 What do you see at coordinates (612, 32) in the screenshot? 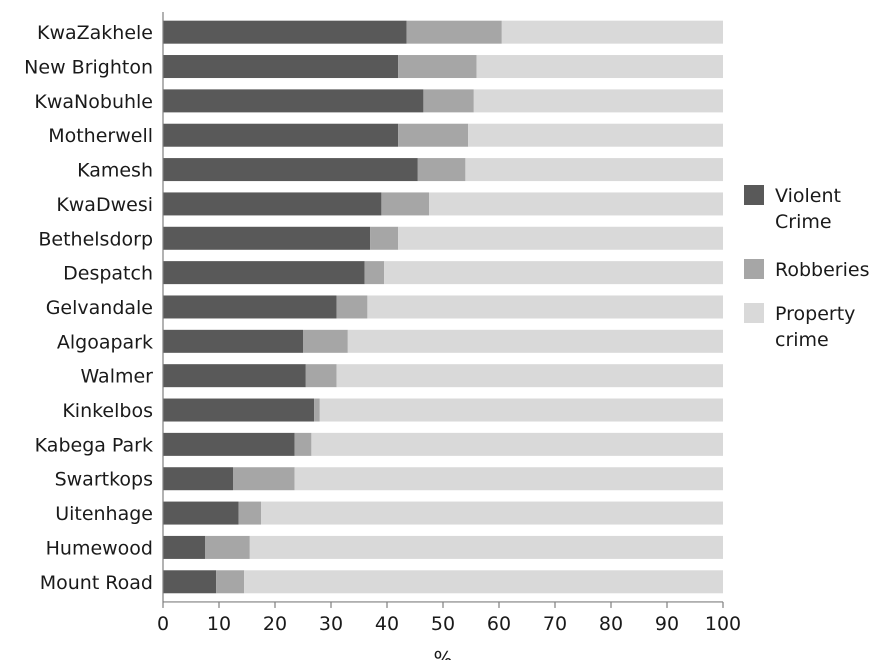
I see `bar-property-crime-kwazakhele` at bounding box center [612, 32].